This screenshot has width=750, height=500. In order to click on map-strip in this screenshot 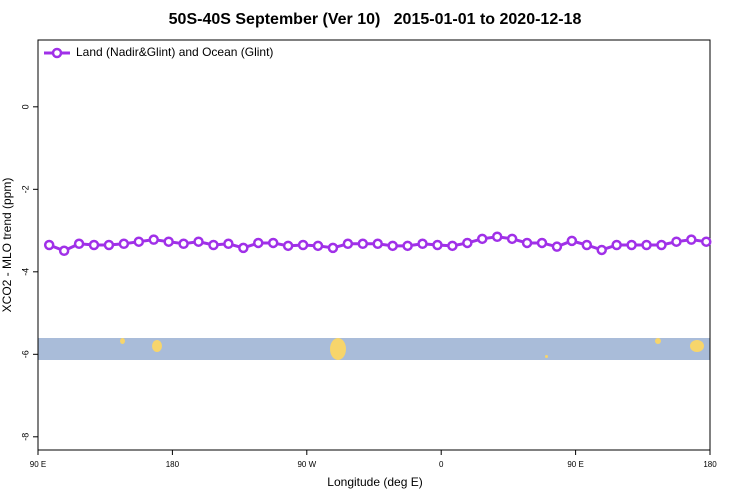, I will do `click(374, 349)`.